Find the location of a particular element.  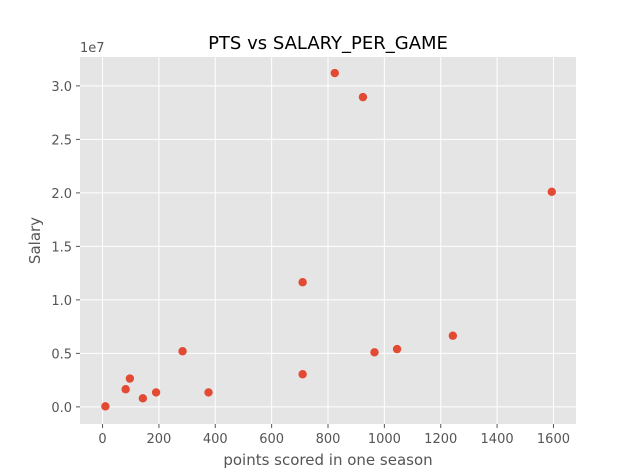

y-tick-label: 2.0 is located at coordinates (61, 194).